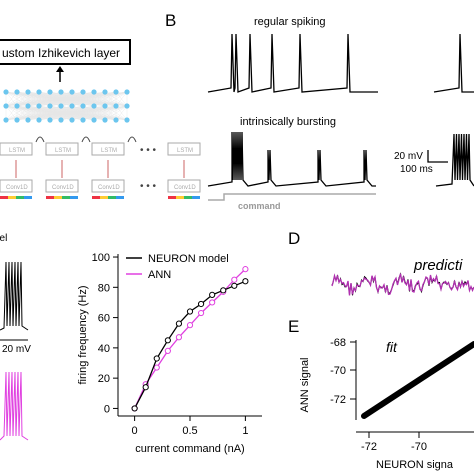  What do you see at coordinates (415, 465) in the screenshot?
I see `fit-x-axis-label: NEURON signa` at bounding box center [415, 465].